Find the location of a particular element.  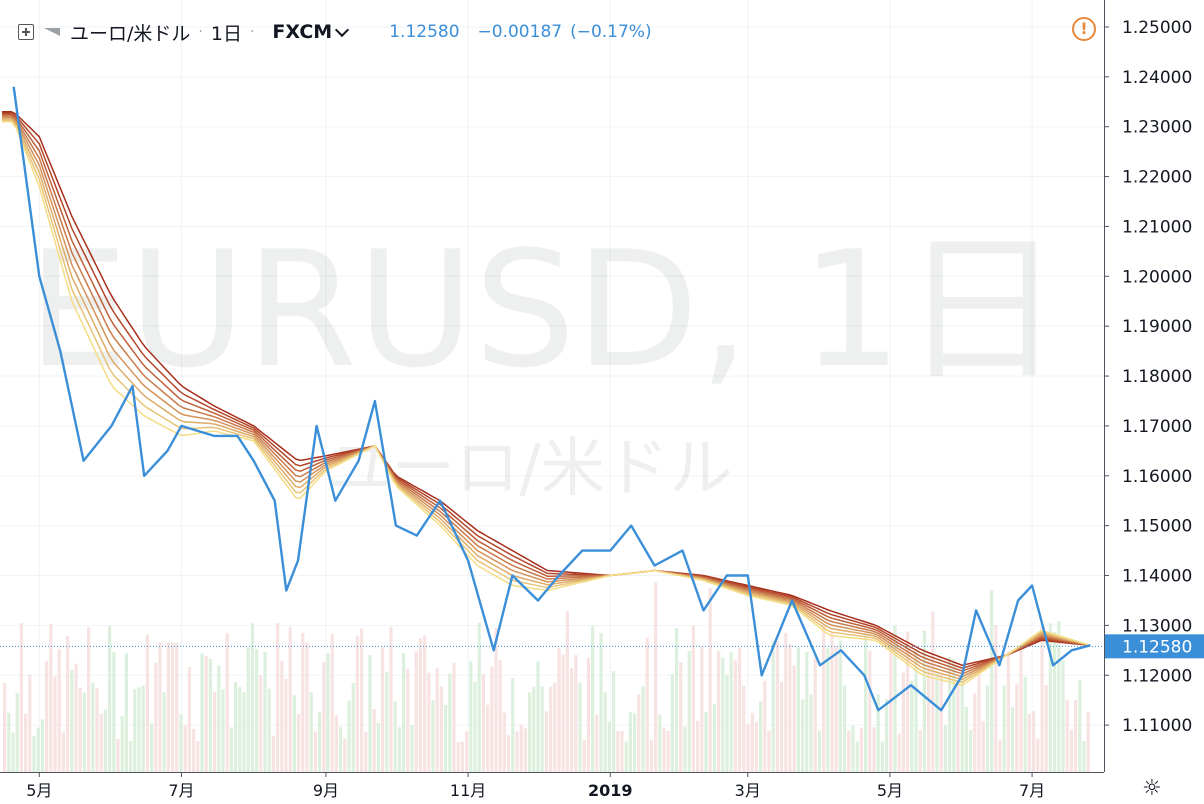

price-tick-label: 1.11000 is located at coordinates (1157, 726).